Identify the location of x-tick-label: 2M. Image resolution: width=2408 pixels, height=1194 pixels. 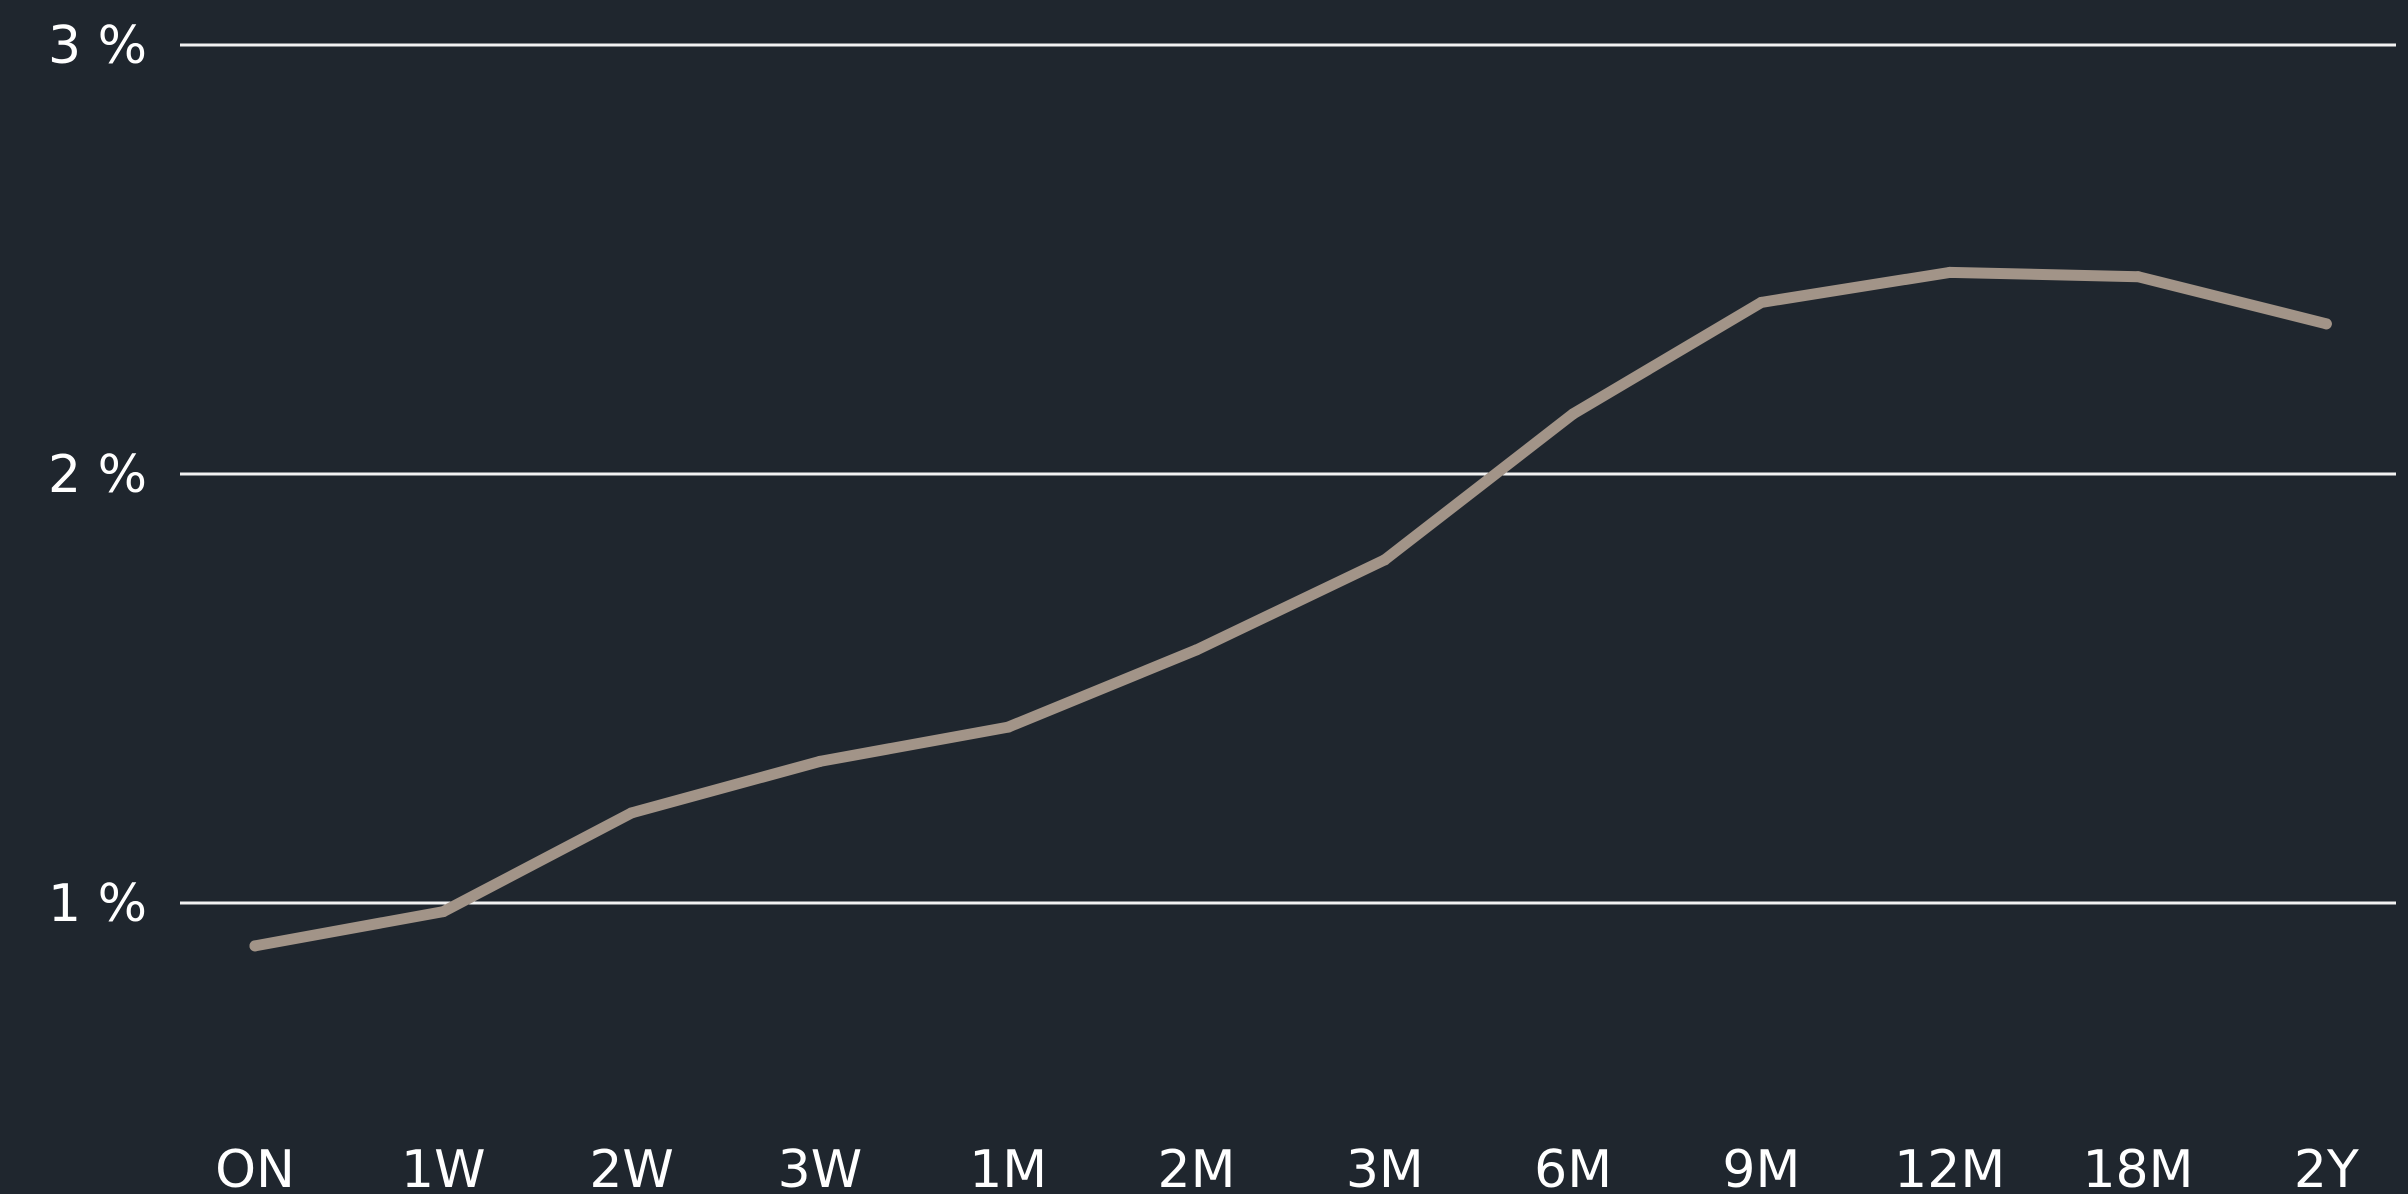
(1197, 1167).